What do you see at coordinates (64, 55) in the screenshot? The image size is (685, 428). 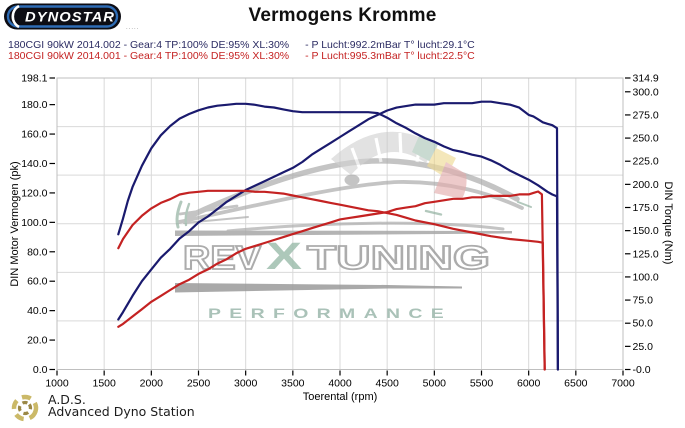 I see `run-name: 180CGI 90kW 2014.001` at bounding box center [64, 55].